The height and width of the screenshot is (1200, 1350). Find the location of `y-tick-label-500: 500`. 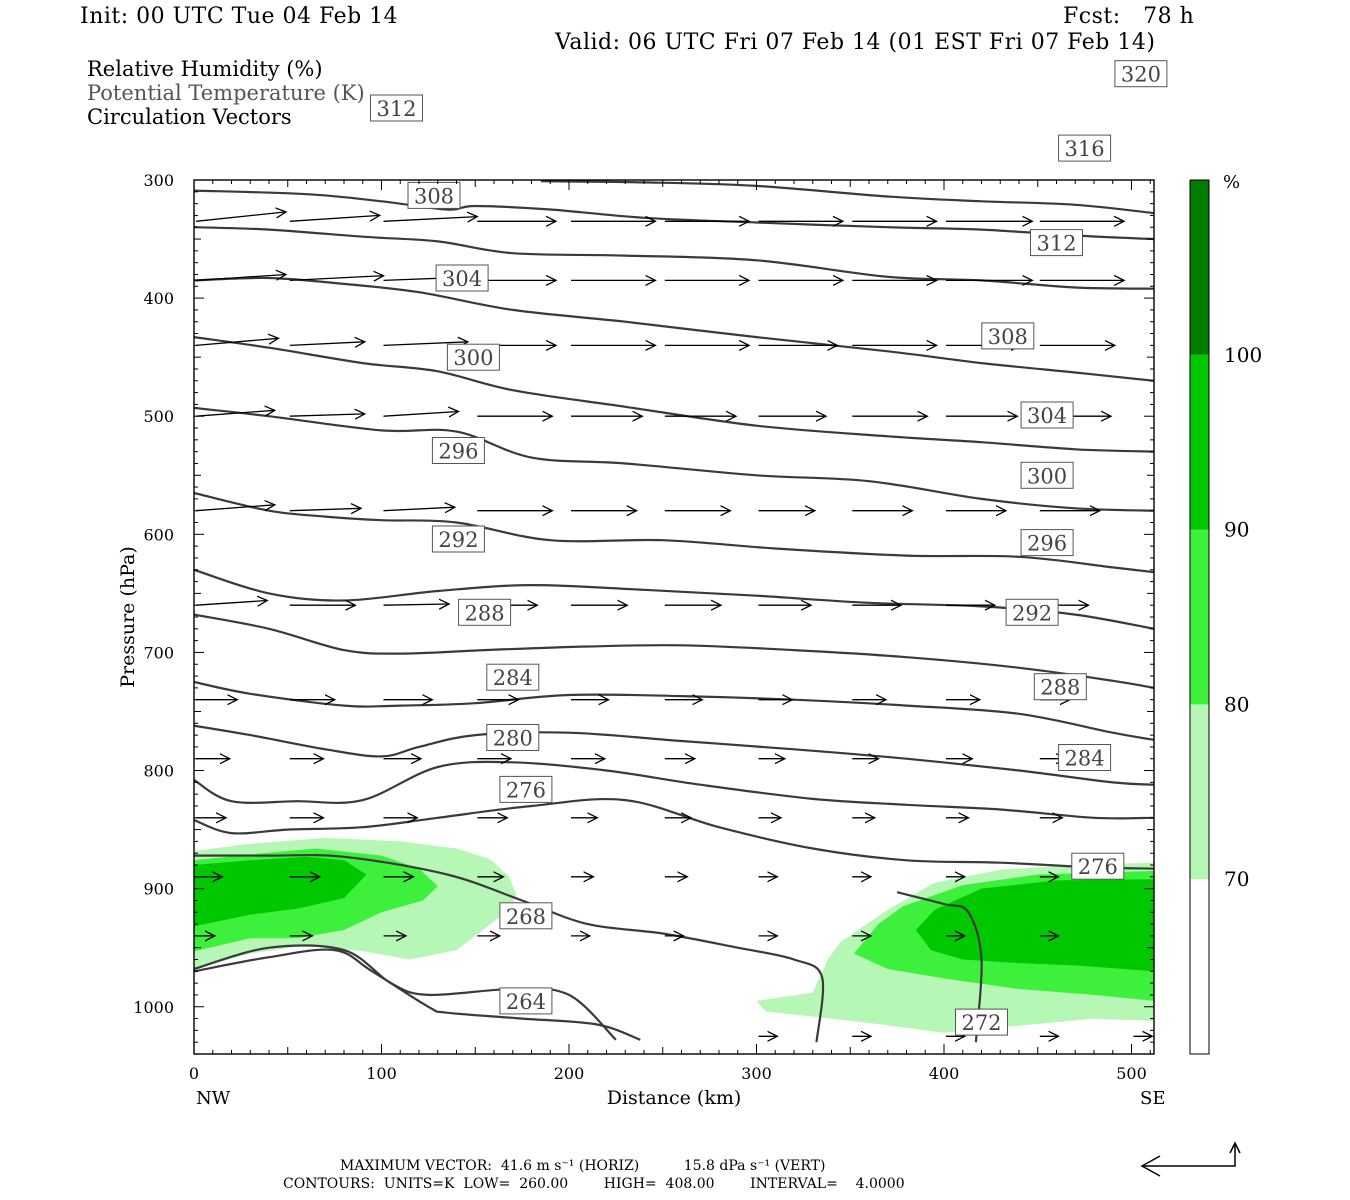

y-tick-label-500: 500 is located at coordinates (158, 416).